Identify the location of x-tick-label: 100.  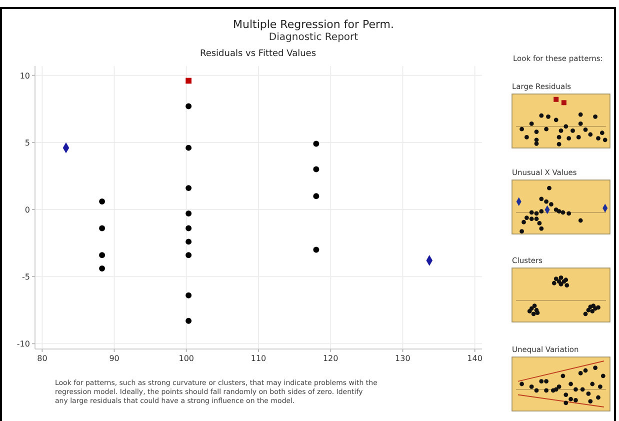
(186, 358).